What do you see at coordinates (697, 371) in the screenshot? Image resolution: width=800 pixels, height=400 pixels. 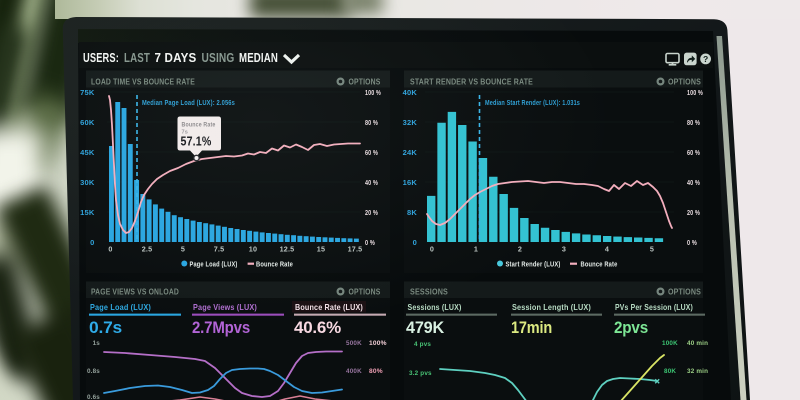 I see `svg-text: 32 min` at bounding box center [697, 371].